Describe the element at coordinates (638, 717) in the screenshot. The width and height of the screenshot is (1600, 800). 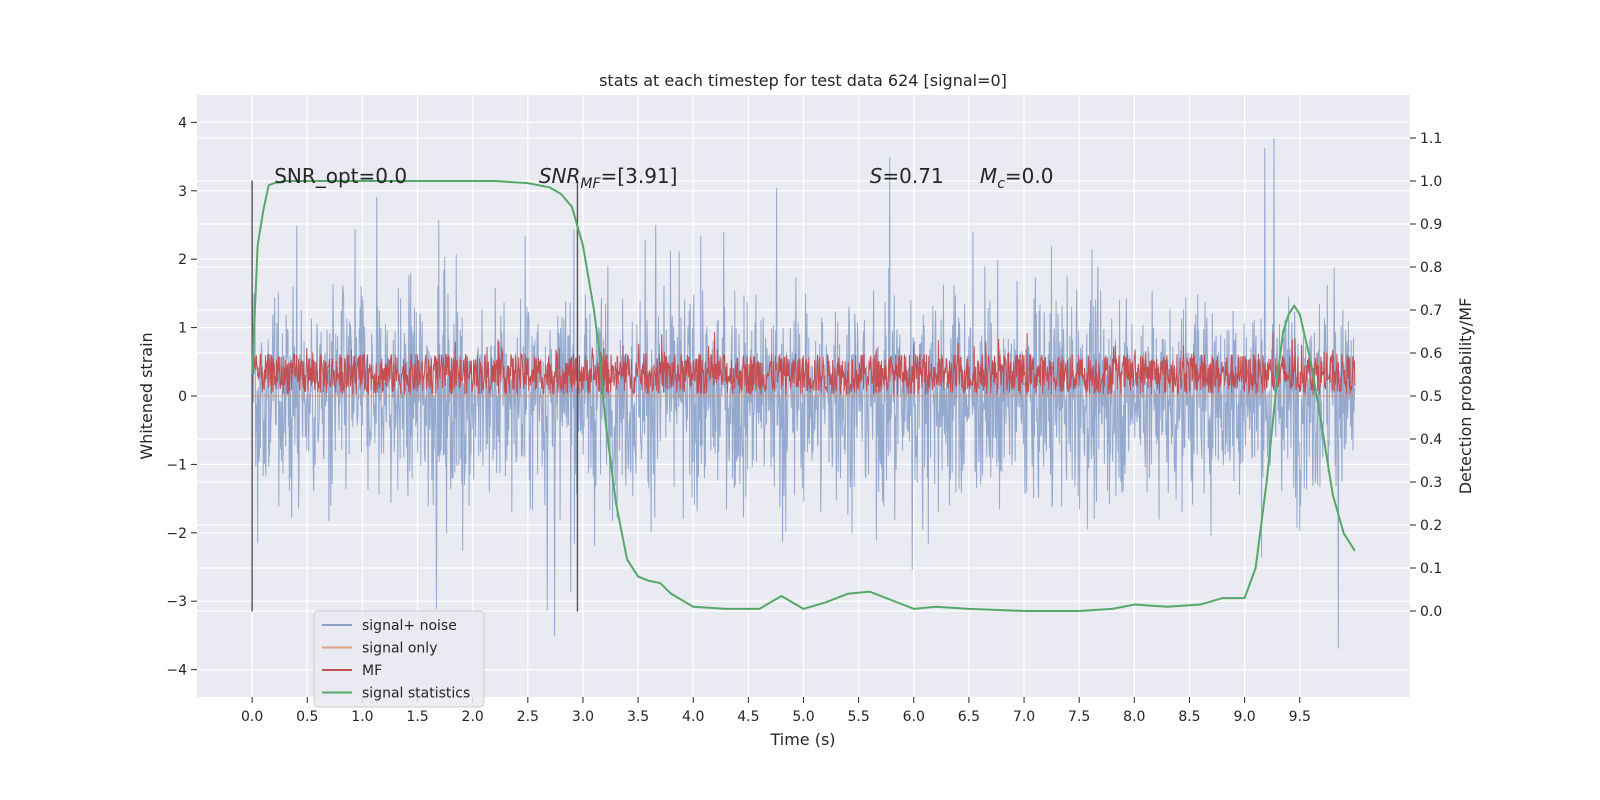
I see `x-tick-label: 3.5` at that location.